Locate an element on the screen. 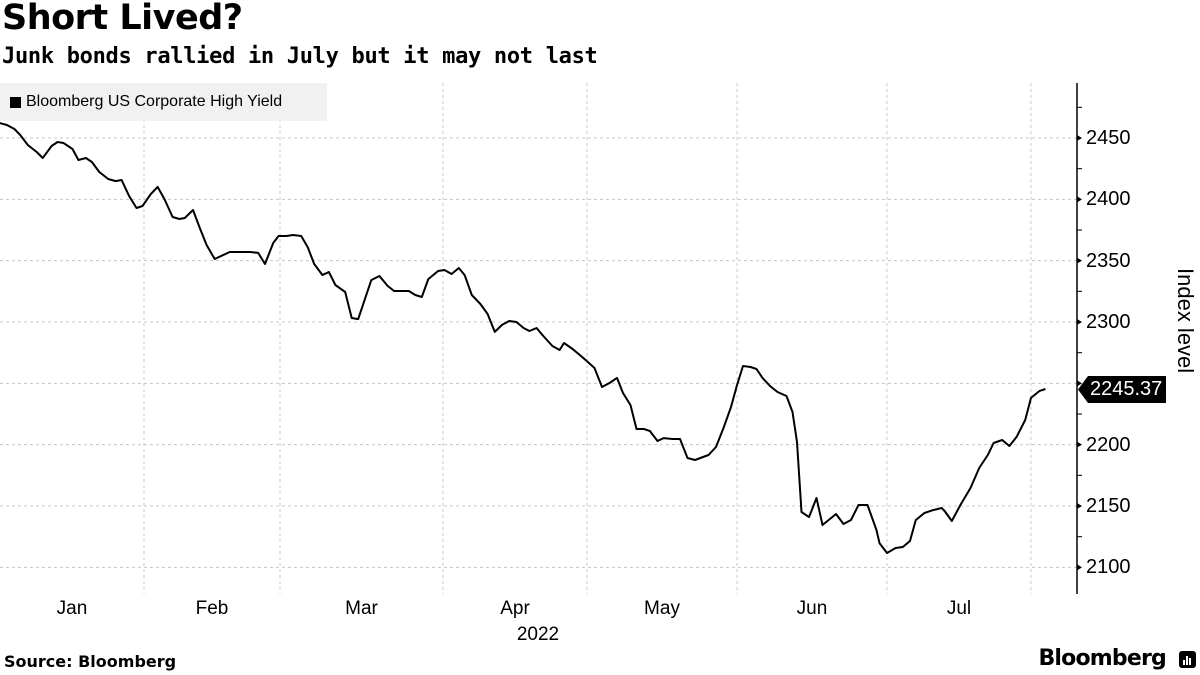 The height and width of the screenshot is (675, 1200). x-tick-label: Jun is located at coordinates (812, 608).